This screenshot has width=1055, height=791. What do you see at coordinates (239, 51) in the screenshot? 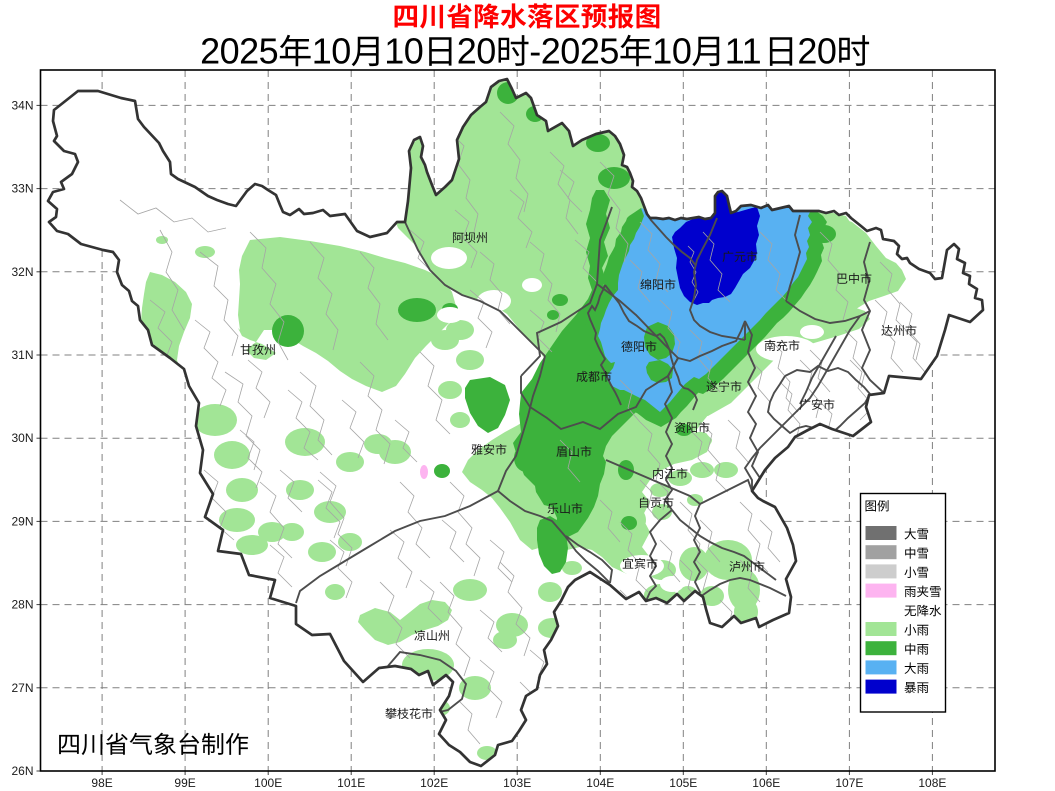
I see `svg-text: 2025` at bounding box center [239, 51].